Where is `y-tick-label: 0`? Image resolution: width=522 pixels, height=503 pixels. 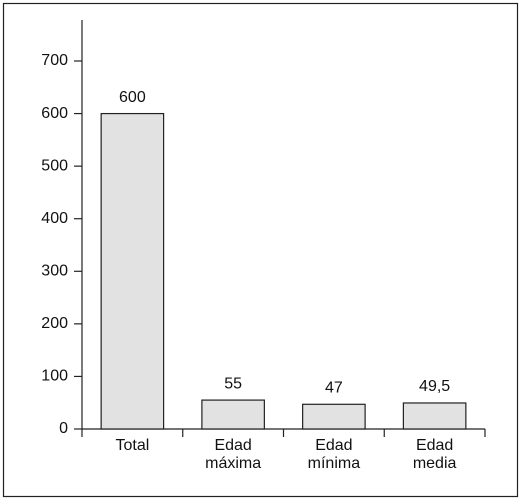 y-tick-label: 0 is located at coordinates (63, 428).